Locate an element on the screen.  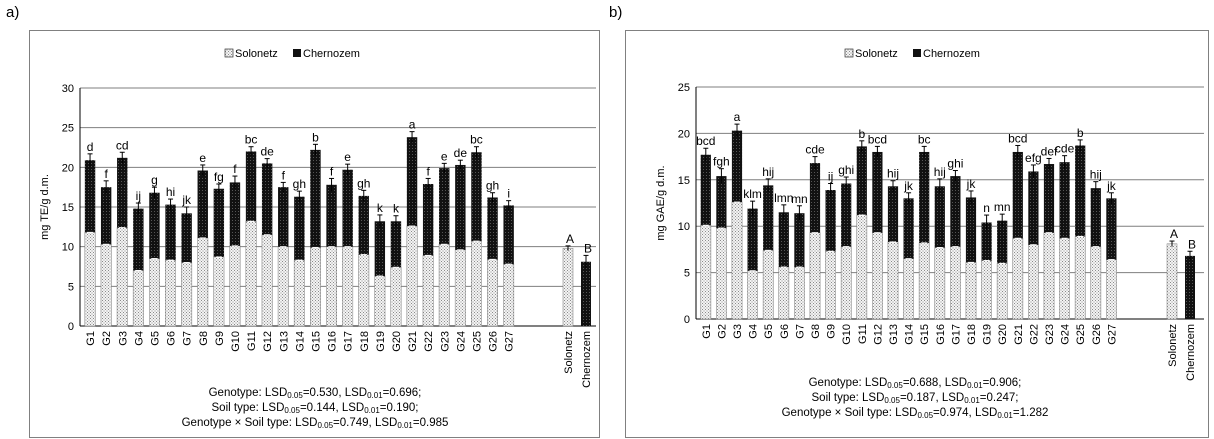
legend-swatch-chernozem is located at coordinates (917, 53).